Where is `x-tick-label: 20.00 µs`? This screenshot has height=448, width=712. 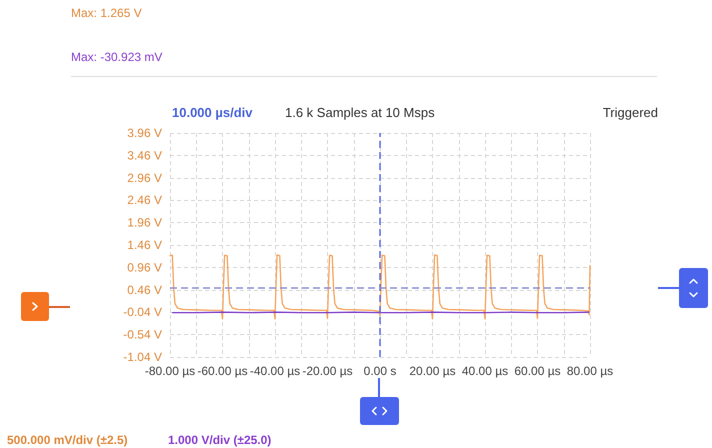
x-tick-label: 20.00 µs is located at coordinates (432, 371).